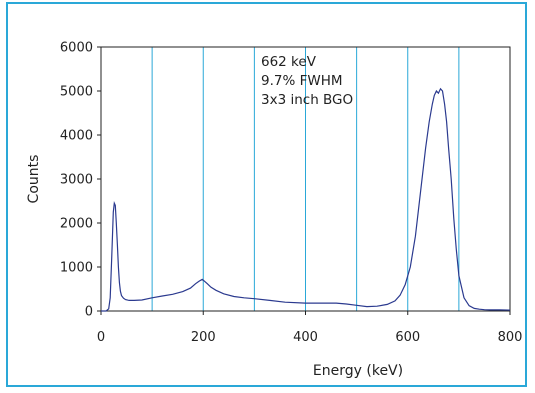 The height and width of the screenshot is (393, 535). I want to click on x-axis-title: Energy (keV), so click(358, 371).